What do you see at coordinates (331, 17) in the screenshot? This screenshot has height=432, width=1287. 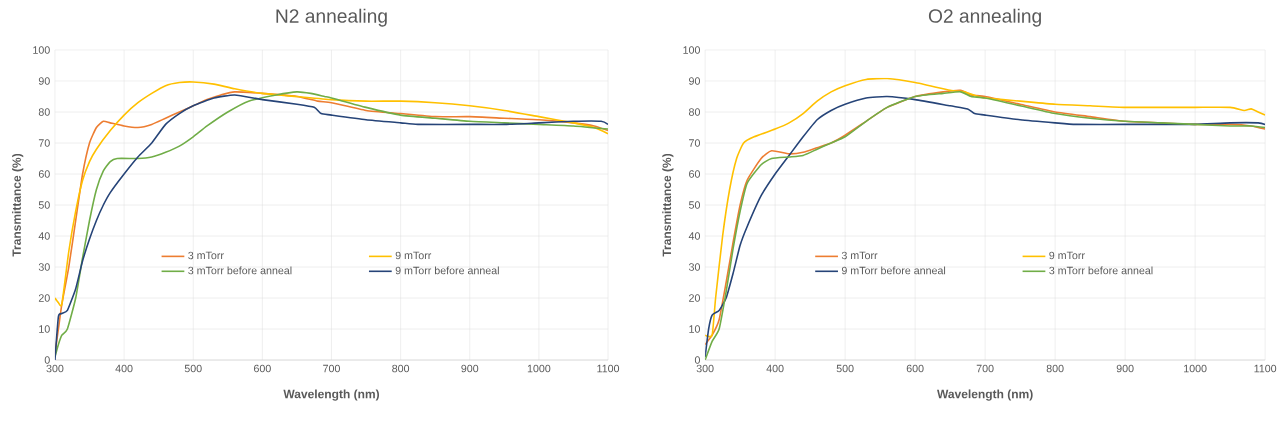 I see `chart-title: N2 annealing` at bounding box center [331, 17].